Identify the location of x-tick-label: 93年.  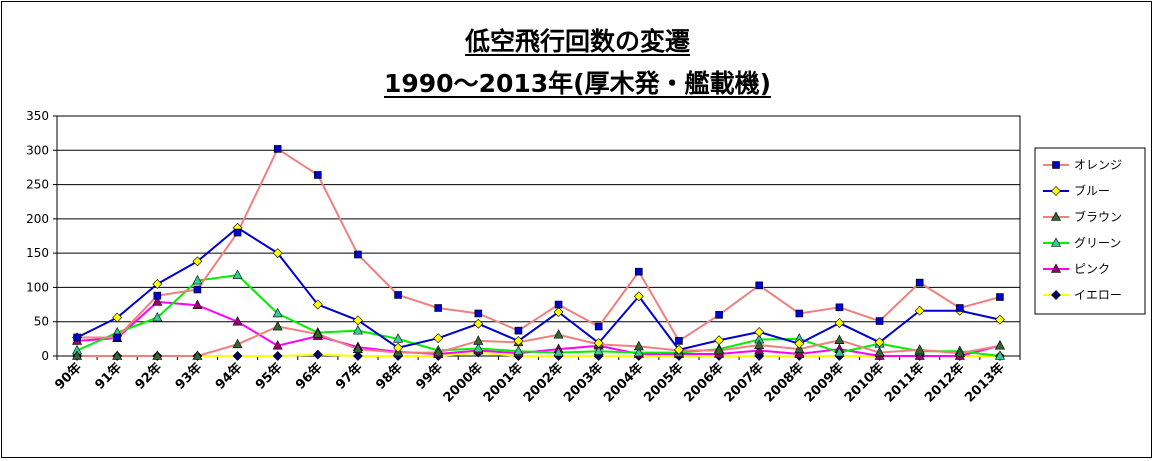
(188, 376).